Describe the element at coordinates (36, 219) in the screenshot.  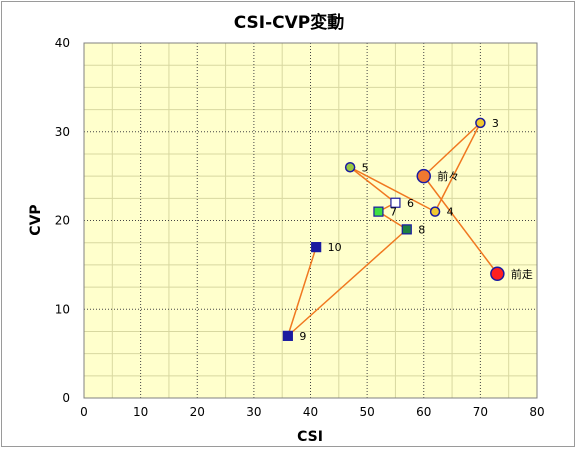
I see `y-axis-label: CVP` at that location.